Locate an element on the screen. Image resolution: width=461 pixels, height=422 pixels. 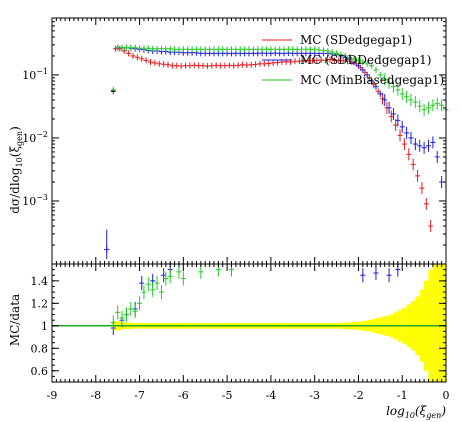
legend-label-minbias: MC (MinBiasedgegap1) is located at coordinates (372, 80).